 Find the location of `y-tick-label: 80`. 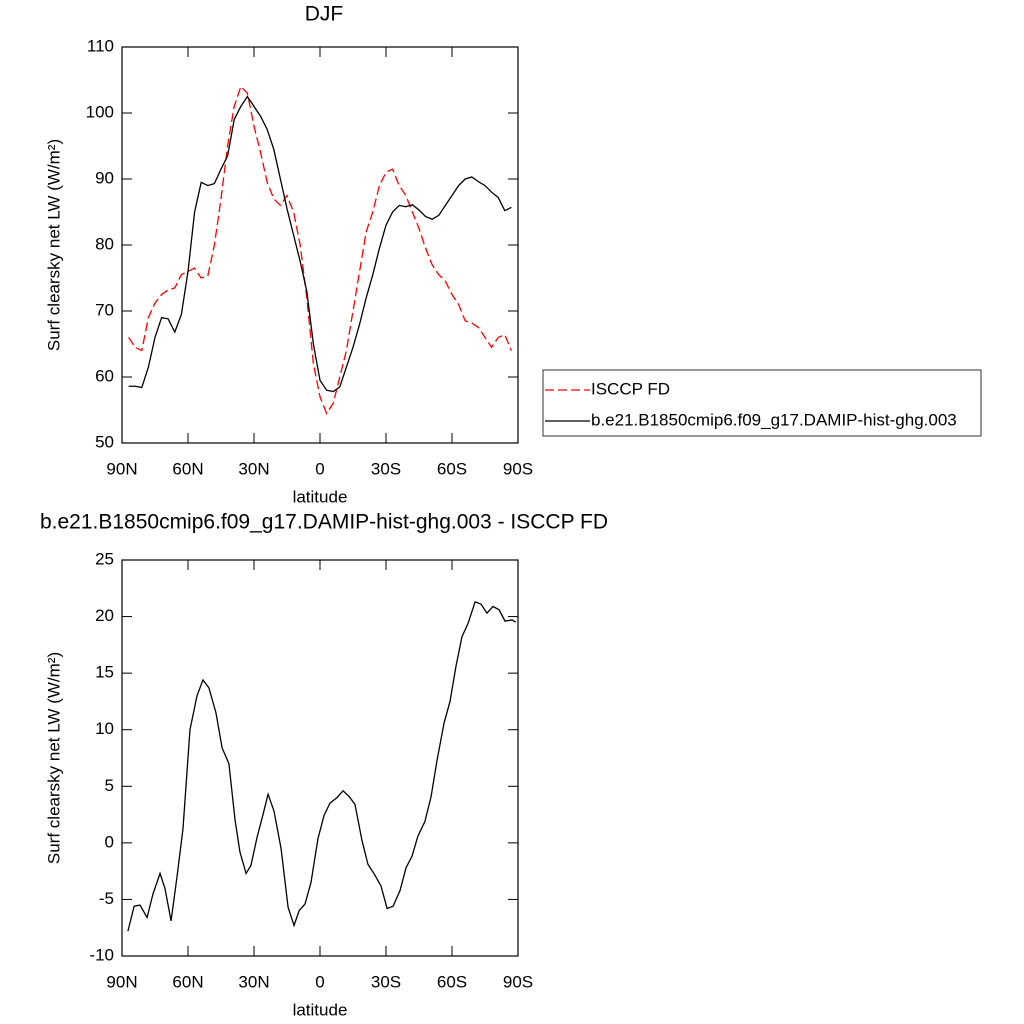

y-tick-label: 80 is located at coordinates (104, 243).